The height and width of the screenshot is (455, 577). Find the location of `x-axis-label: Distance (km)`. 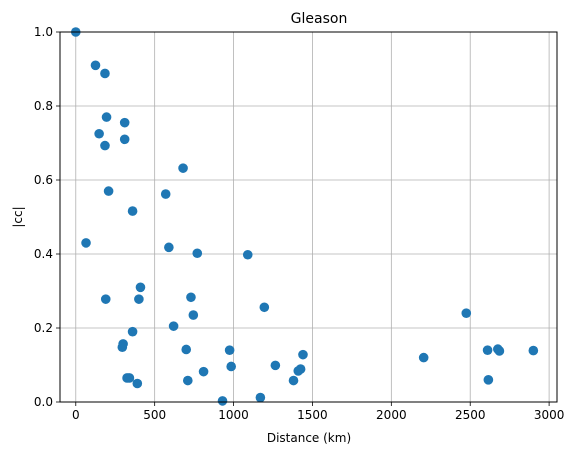

x-axis-label: Distance (km) is located at coordinates (309, 438).